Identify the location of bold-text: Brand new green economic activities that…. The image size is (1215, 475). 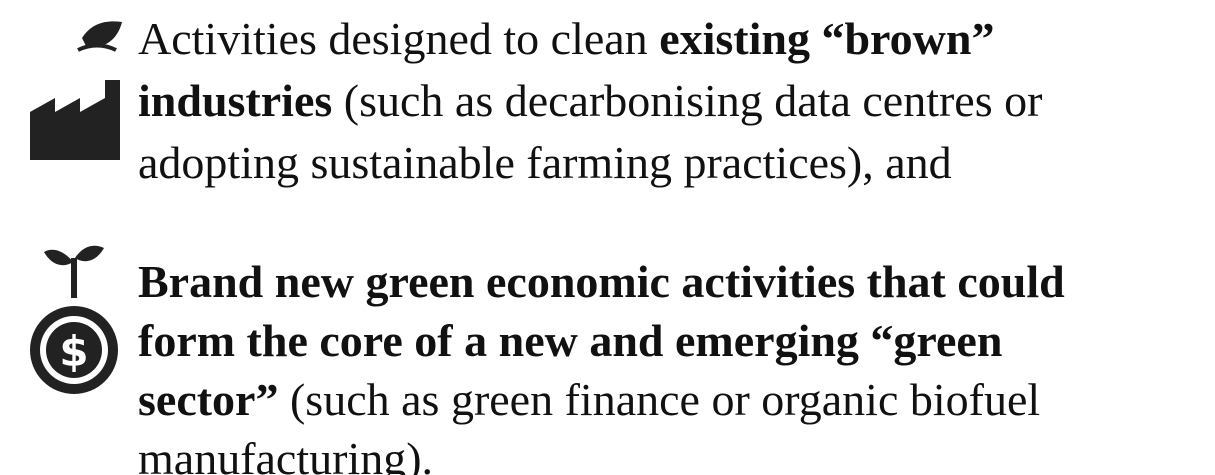
(601, 281).